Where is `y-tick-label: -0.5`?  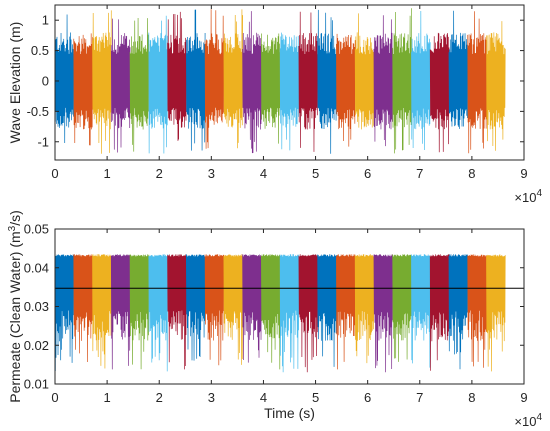
y-tick-label: -0.5 is located at coordinates (38, 111).